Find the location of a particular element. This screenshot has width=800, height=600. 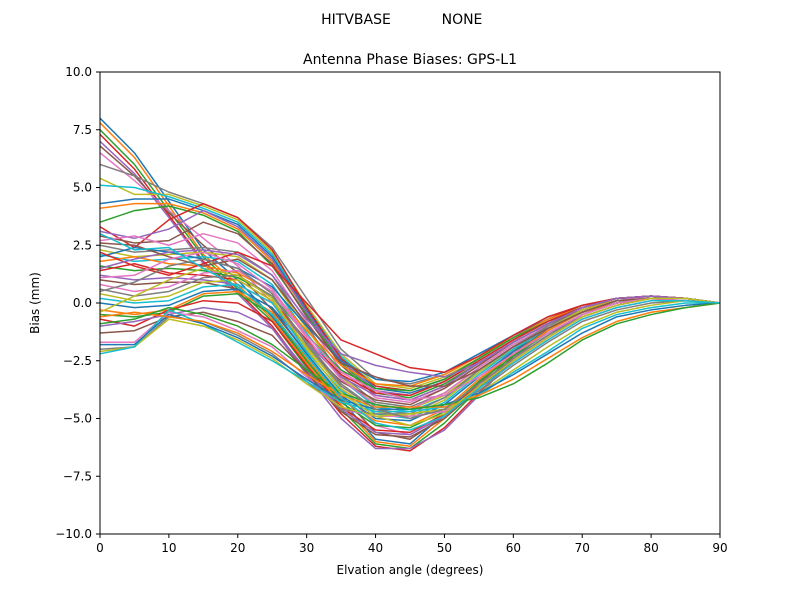

x-tick-label: 0 is located at coordinates (100, 548).